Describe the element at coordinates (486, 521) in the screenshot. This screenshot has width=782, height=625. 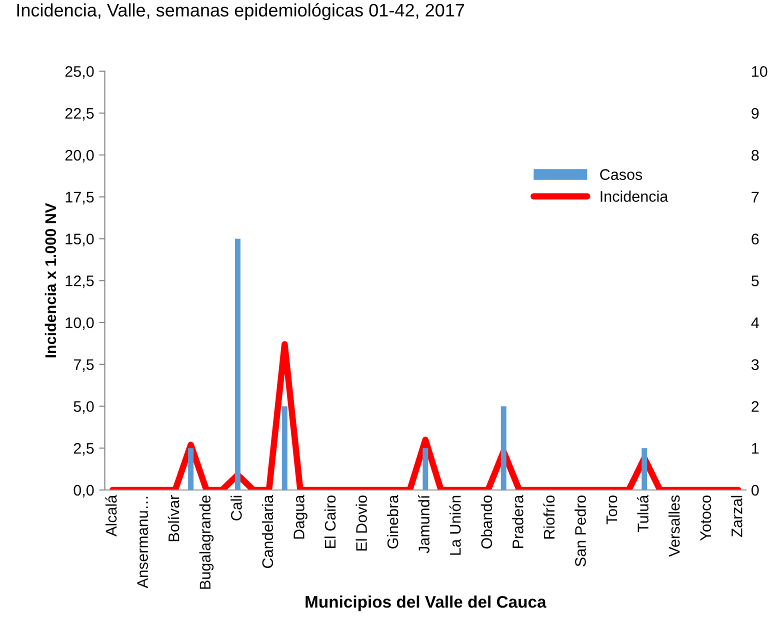
I see `x-tick-label: Obando` at that location.